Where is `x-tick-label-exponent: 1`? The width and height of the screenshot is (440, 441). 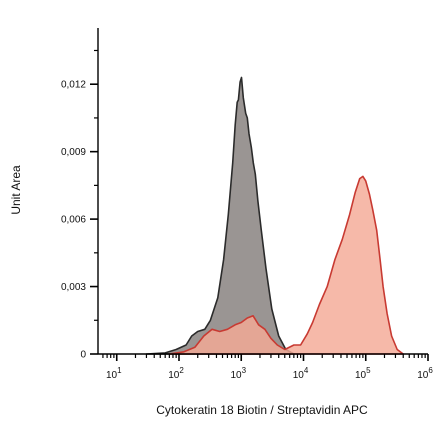
x-tick-label-exponent: 1 is located at coordinates (119, 370).